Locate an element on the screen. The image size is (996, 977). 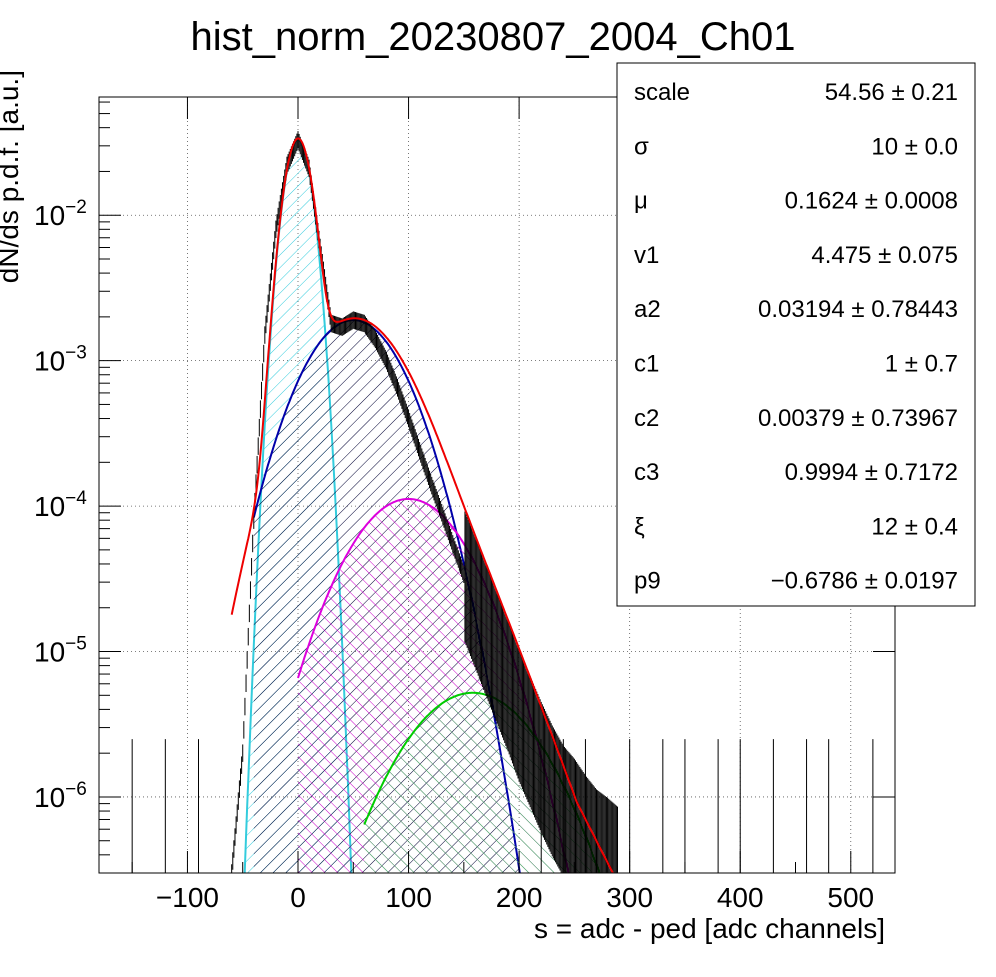
x-tick-label: −100 is located at coordinates (187, 897).